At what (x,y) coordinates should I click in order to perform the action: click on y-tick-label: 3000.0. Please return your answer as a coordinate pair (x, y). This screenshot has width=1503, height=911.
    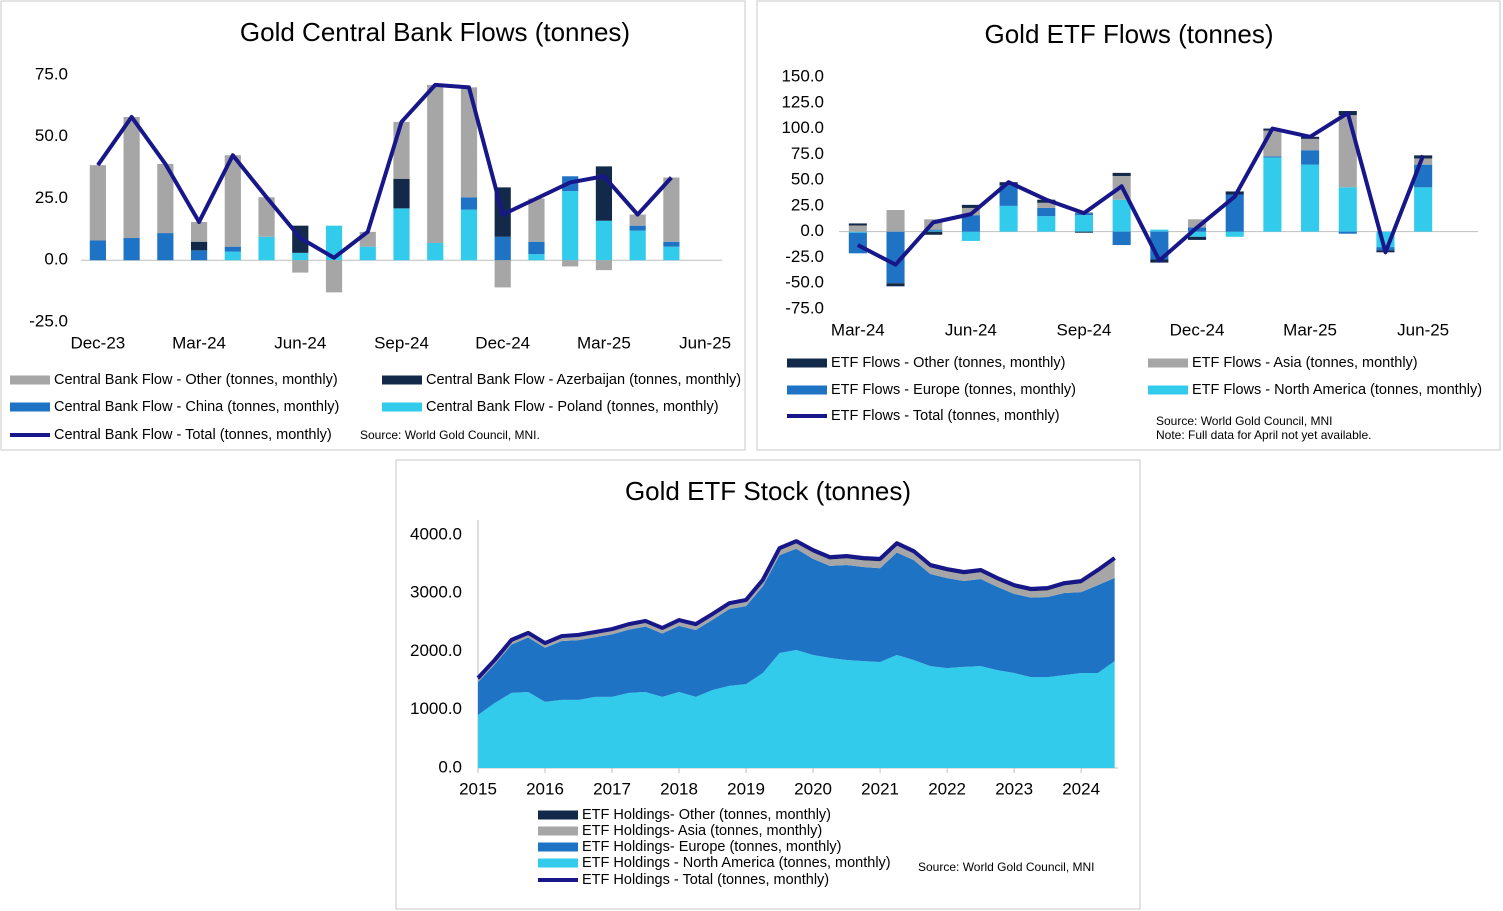
    Looking at the image, I should click on (436, 592).